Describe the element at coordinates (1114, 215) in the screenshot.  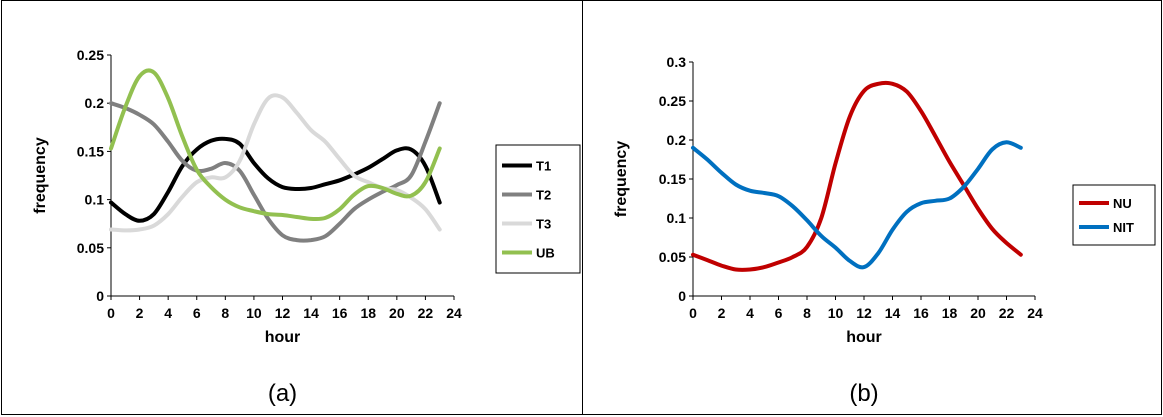
I see `legend-box` at that location.